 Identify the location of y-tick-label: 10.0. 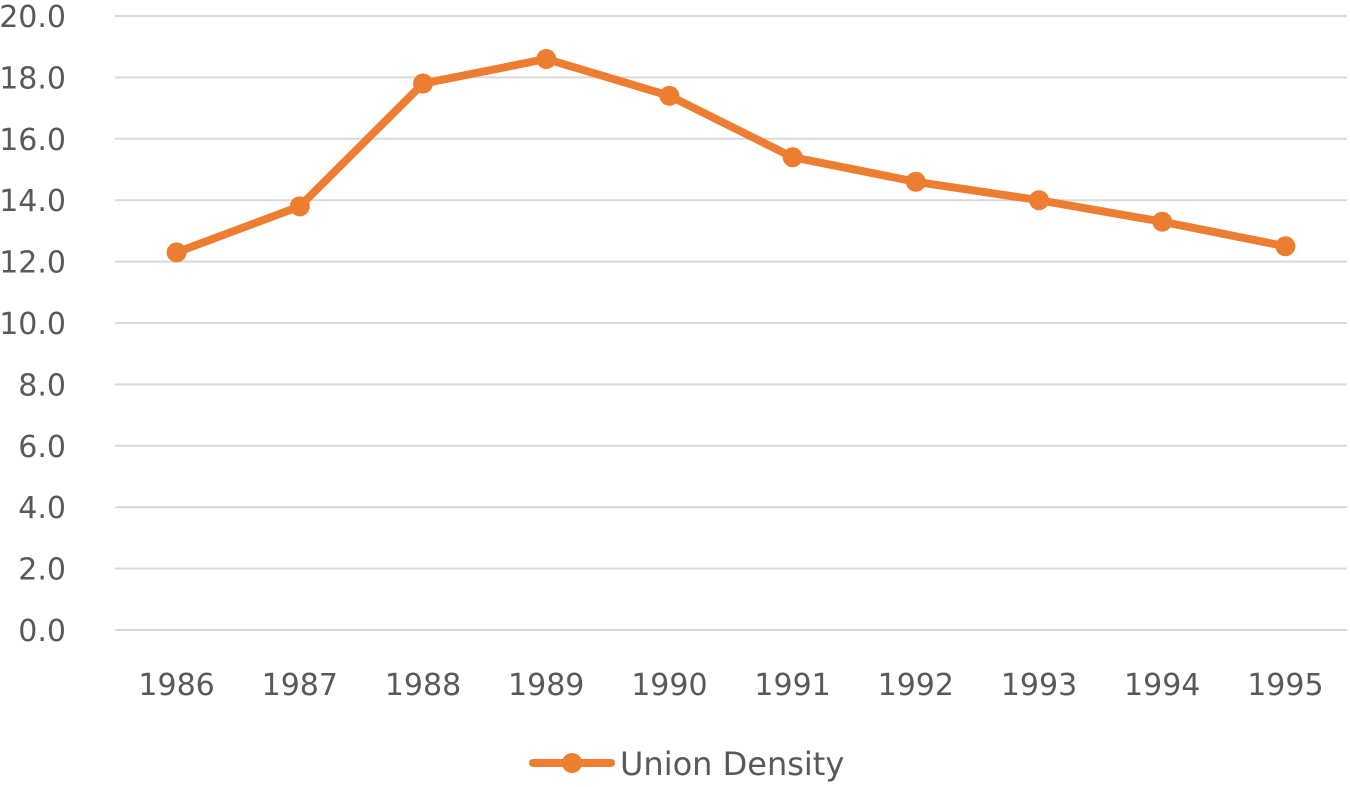
(33, 324).